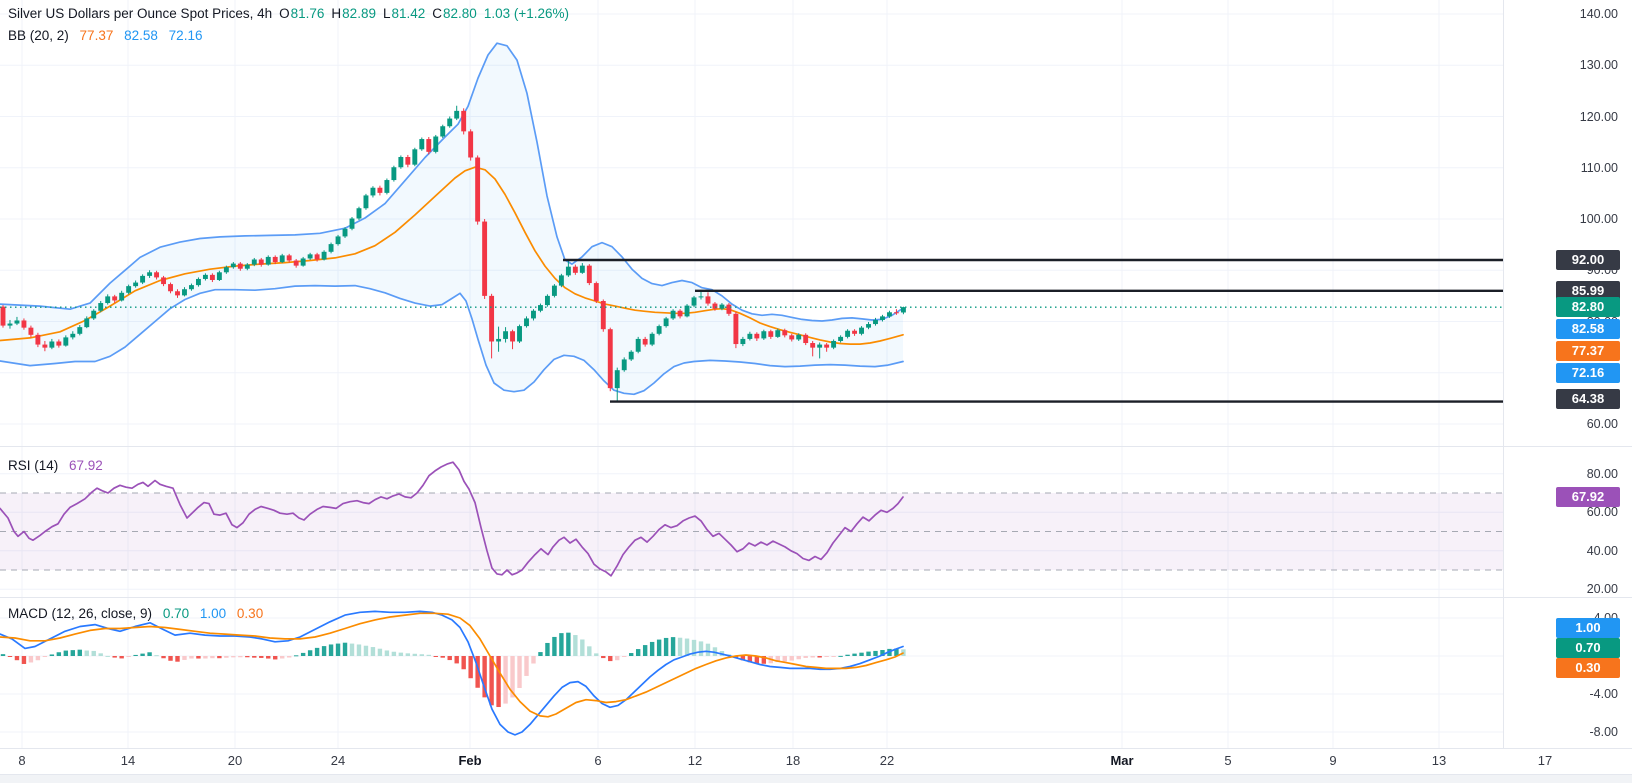 The image size is (1632, 783). Describe the element at coordinates (1439, 760) in the screenshot. I see `time-tick-13: 13` at that location.